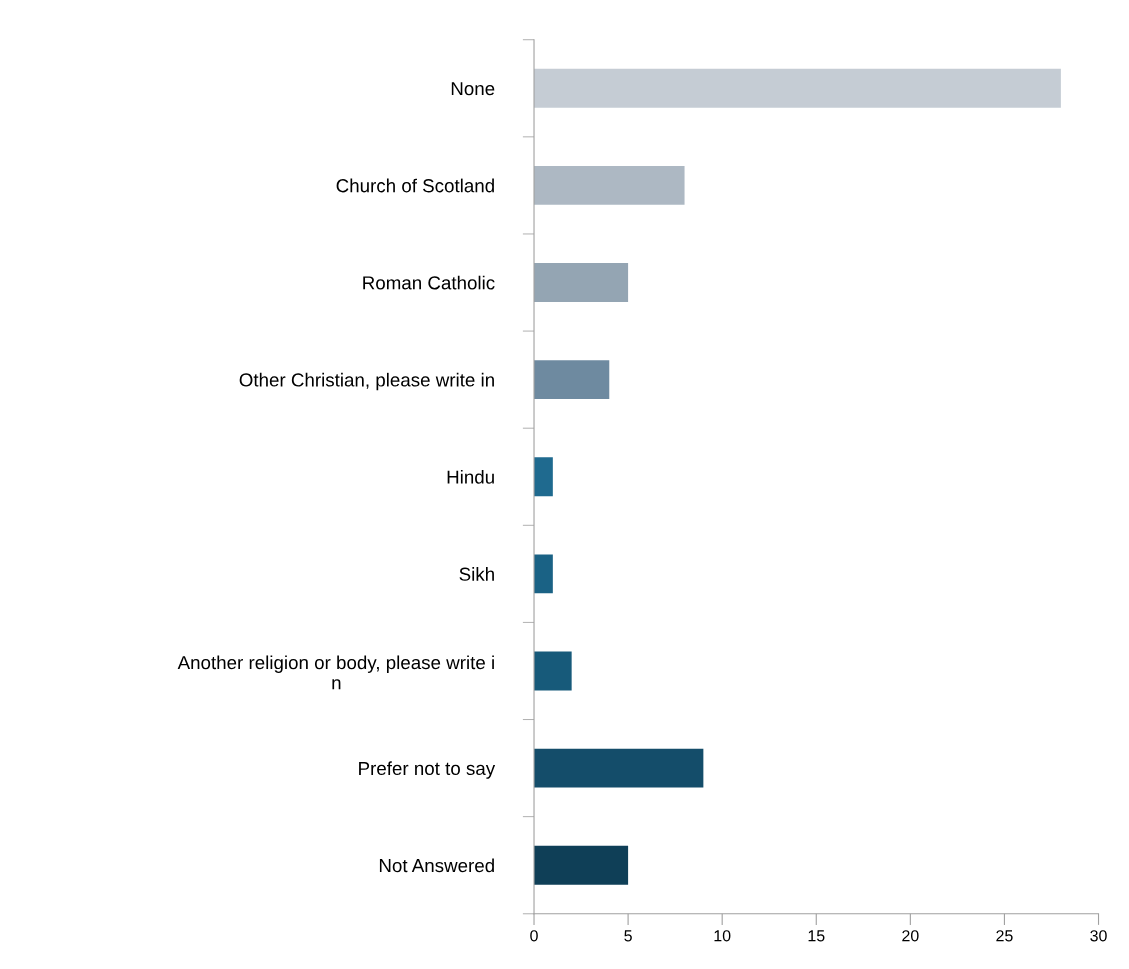  I want to click on x-tick-label: 0, so click(534, 936).